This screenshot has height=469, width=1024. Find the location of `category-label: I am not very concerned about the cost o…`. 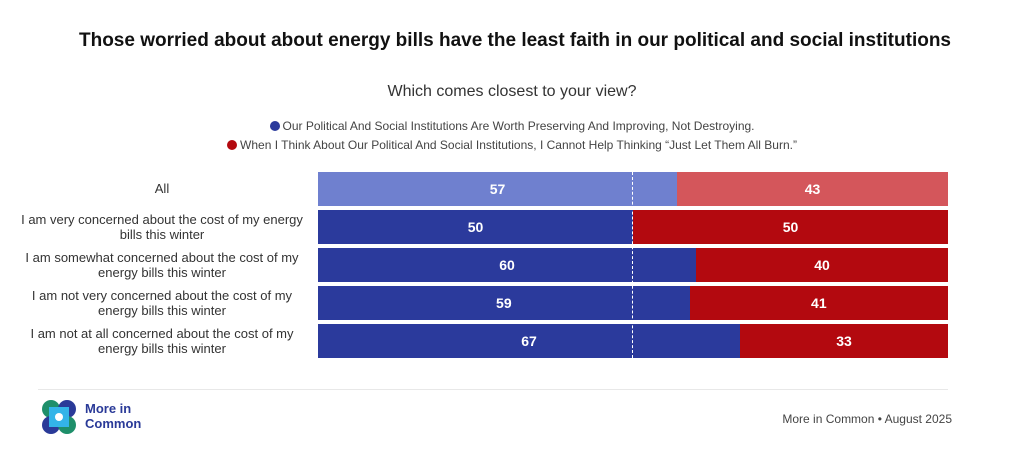

category-label: I am not very concerned about the cost o… is located at coordinates (162, 303).